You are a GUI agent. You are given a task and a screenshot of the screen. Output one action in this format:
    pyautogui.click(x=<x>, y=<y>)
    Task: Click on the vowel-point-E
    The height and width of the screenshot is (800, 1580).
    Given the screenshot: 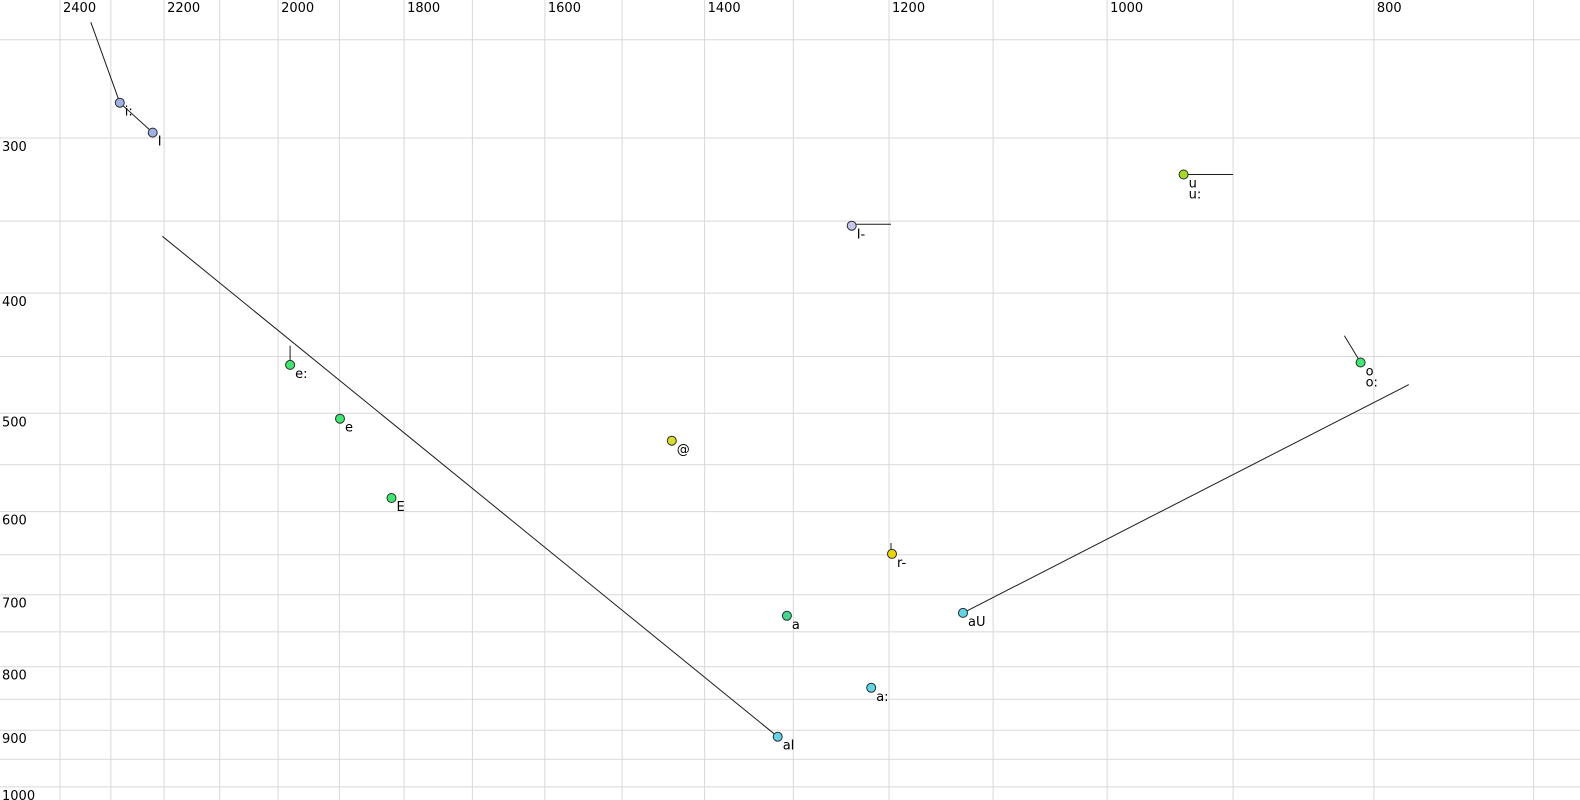 What is the action you would take?
    pyautogui.click(x=391, y=498)
    